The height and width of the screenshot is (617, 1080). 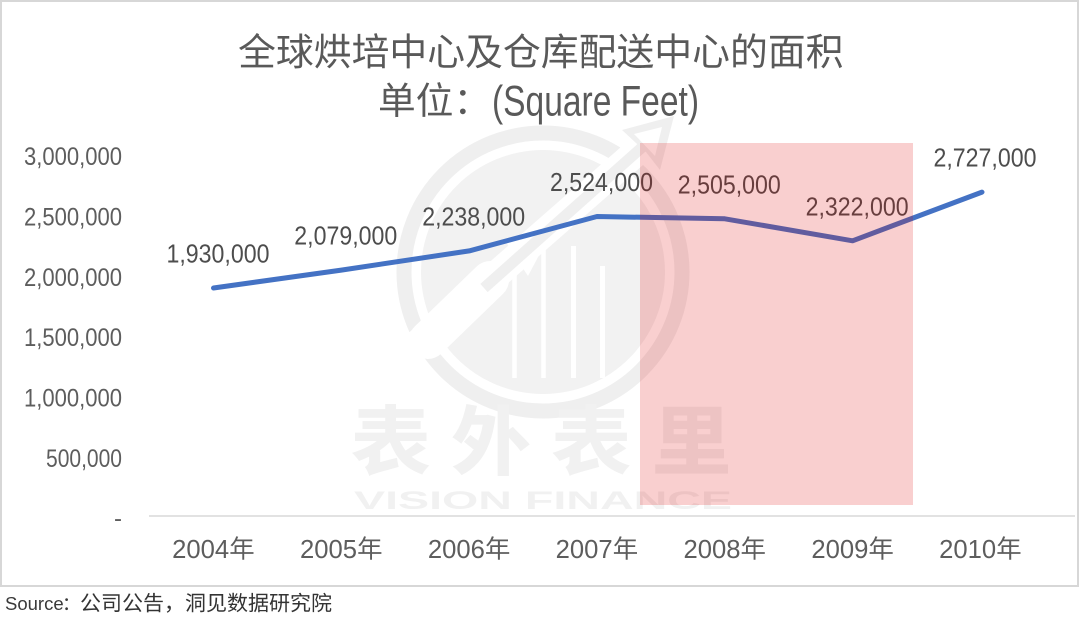 What do you see at coordinates (601, 183) in the screenshot?
I see `svg-text: 2,524,000` at bounding box center [601, 183].